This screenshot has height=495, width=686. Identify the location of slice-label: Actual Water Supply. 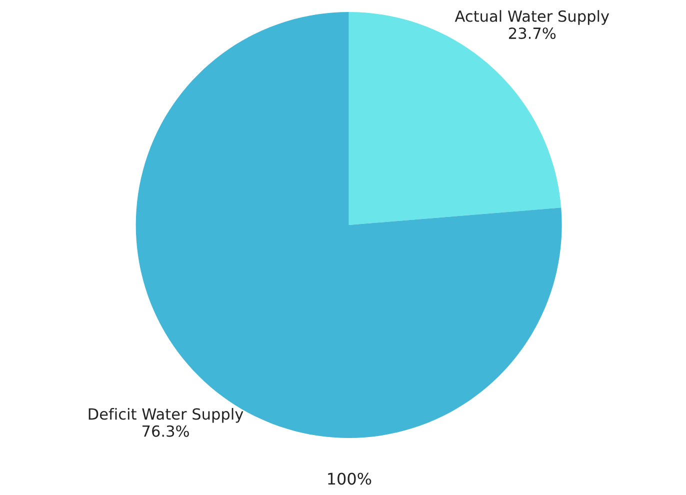
(532, 17).